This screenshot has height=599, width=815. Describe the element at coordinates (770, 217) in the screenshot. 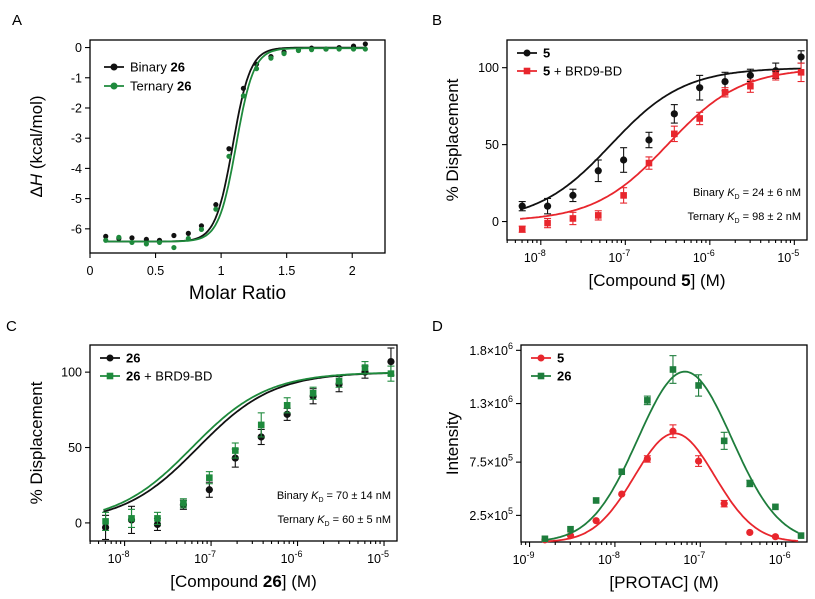

I see `kd-post: = 98 ± 2 nM` at that location.